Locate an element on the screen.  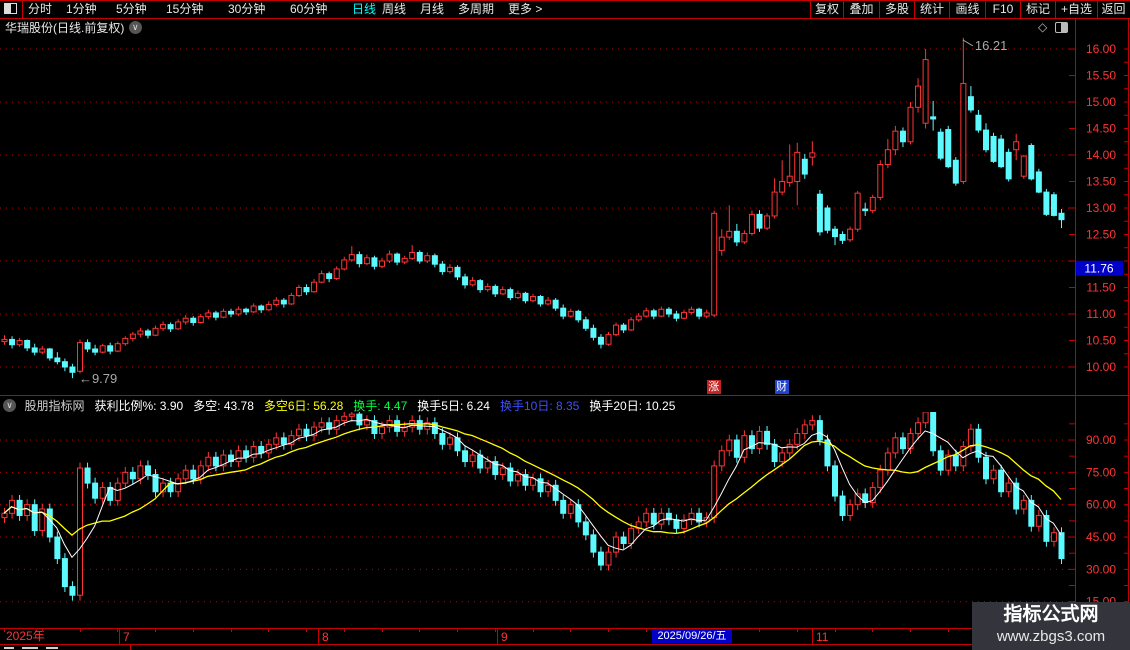
diamond-icon: ◇ is located at coordinates (1043, 27).